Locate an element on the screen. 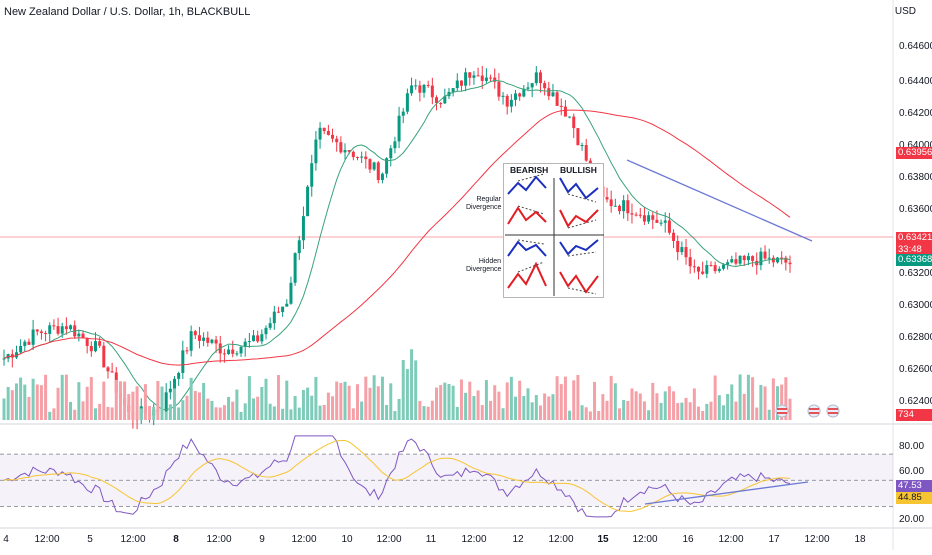 This screenshot has height=555, width=932. ma-green-price-badge: 0.63368 is located at coordinates (914, 260).